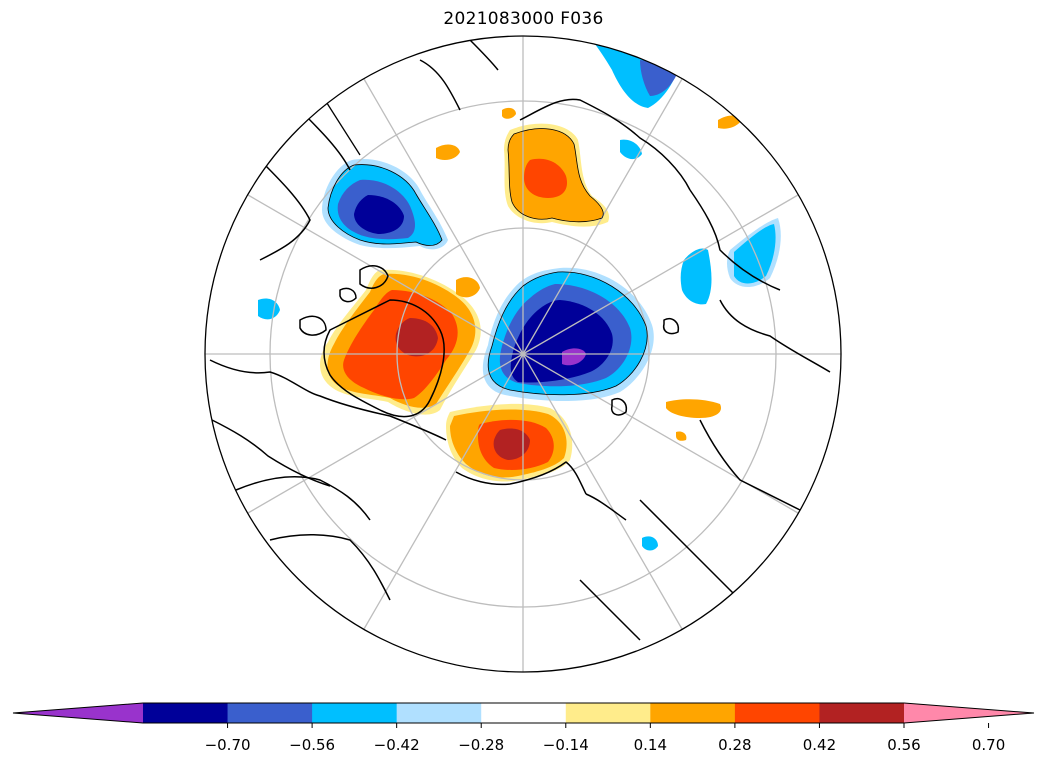  What do you see at coordinates (342, 127) in the screenshot?
I see `boundary-line` at bounding box center [342, 127].